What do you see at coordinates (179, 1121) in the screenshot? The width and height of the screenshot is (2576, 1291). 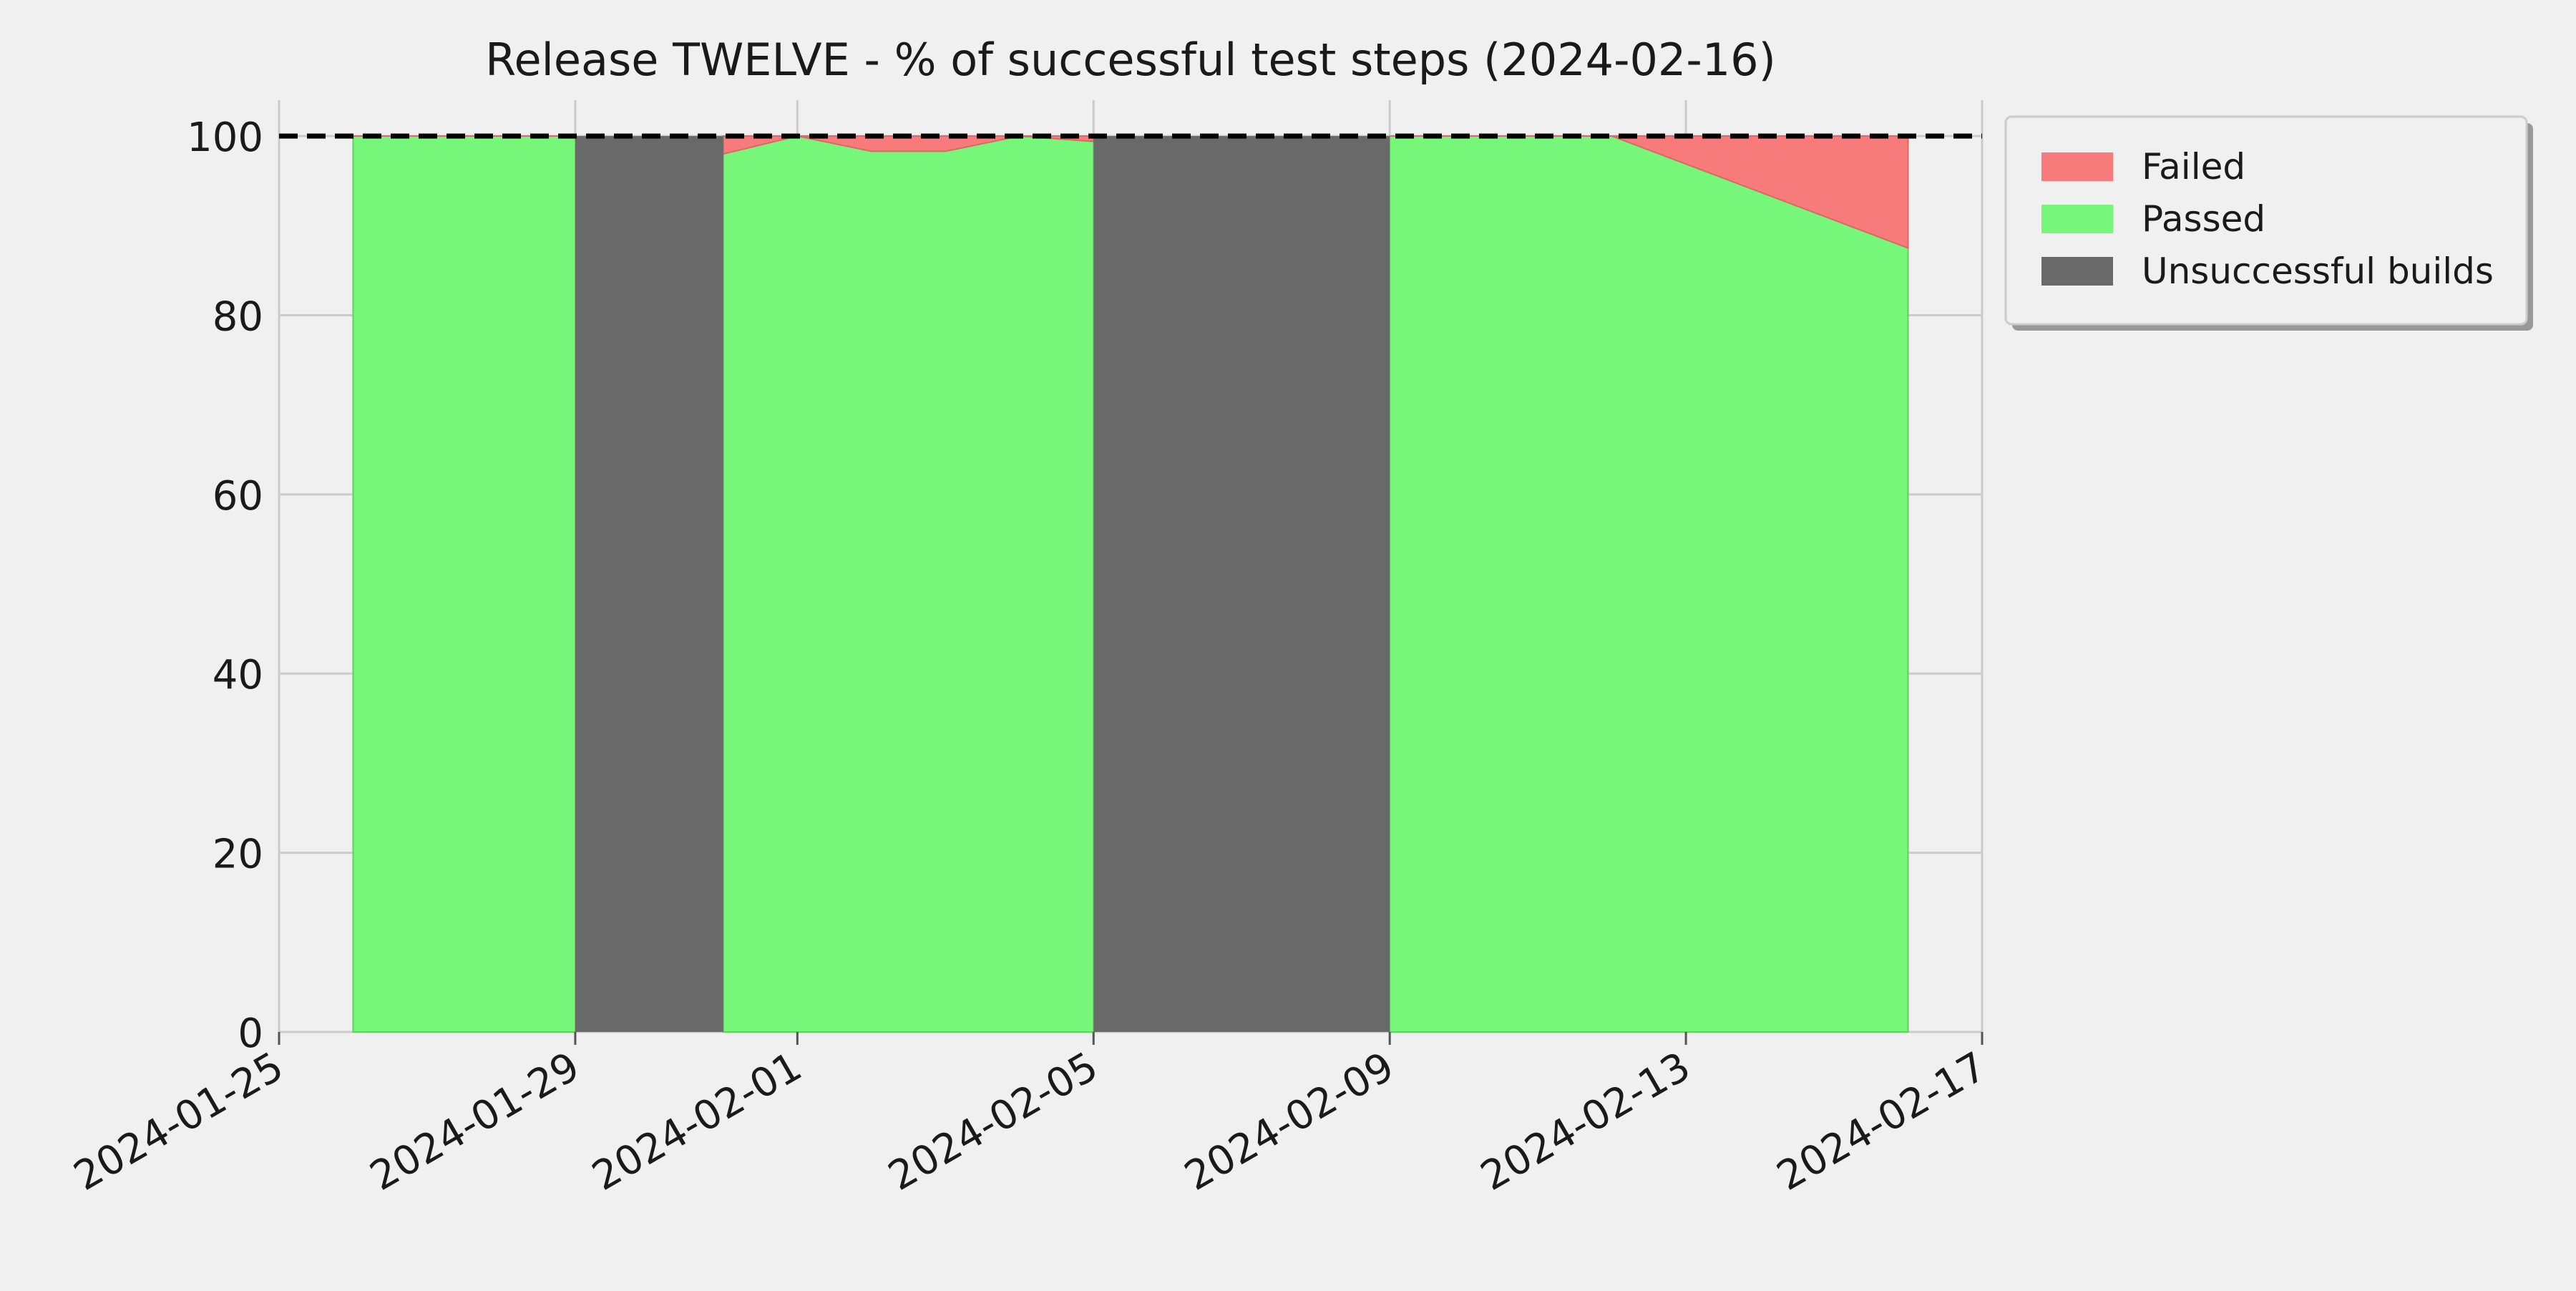 I see `x-tick-label: 2024-01-25` at bounding box center [179, 1121].